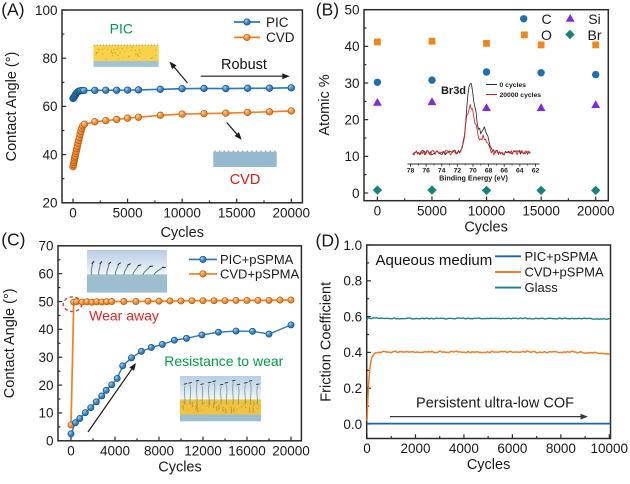  I want to click on svg-text: Persistent ultra-low COF, so click(495, 404).